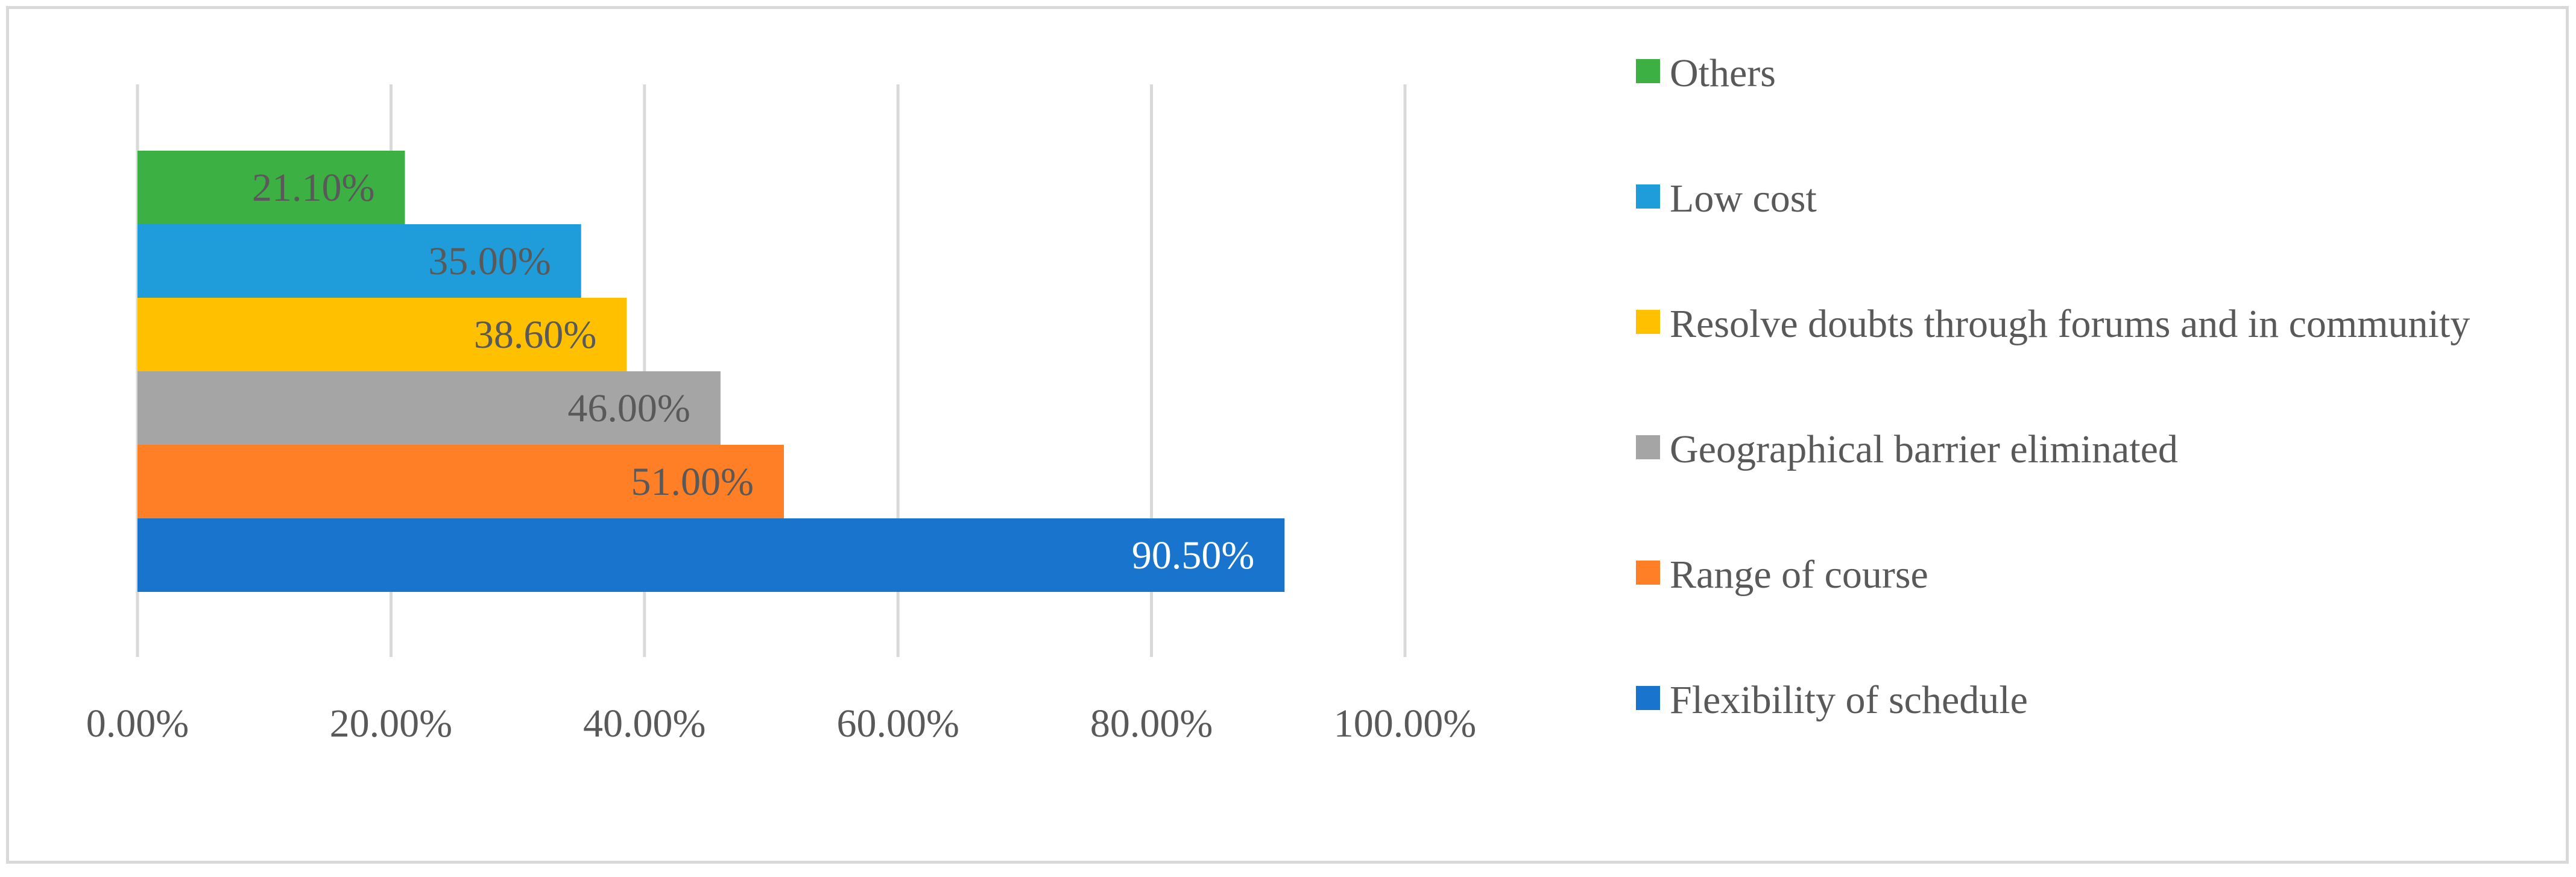  I want to click on legend-label-range-of-course: Range of course, so click(1799, 575).